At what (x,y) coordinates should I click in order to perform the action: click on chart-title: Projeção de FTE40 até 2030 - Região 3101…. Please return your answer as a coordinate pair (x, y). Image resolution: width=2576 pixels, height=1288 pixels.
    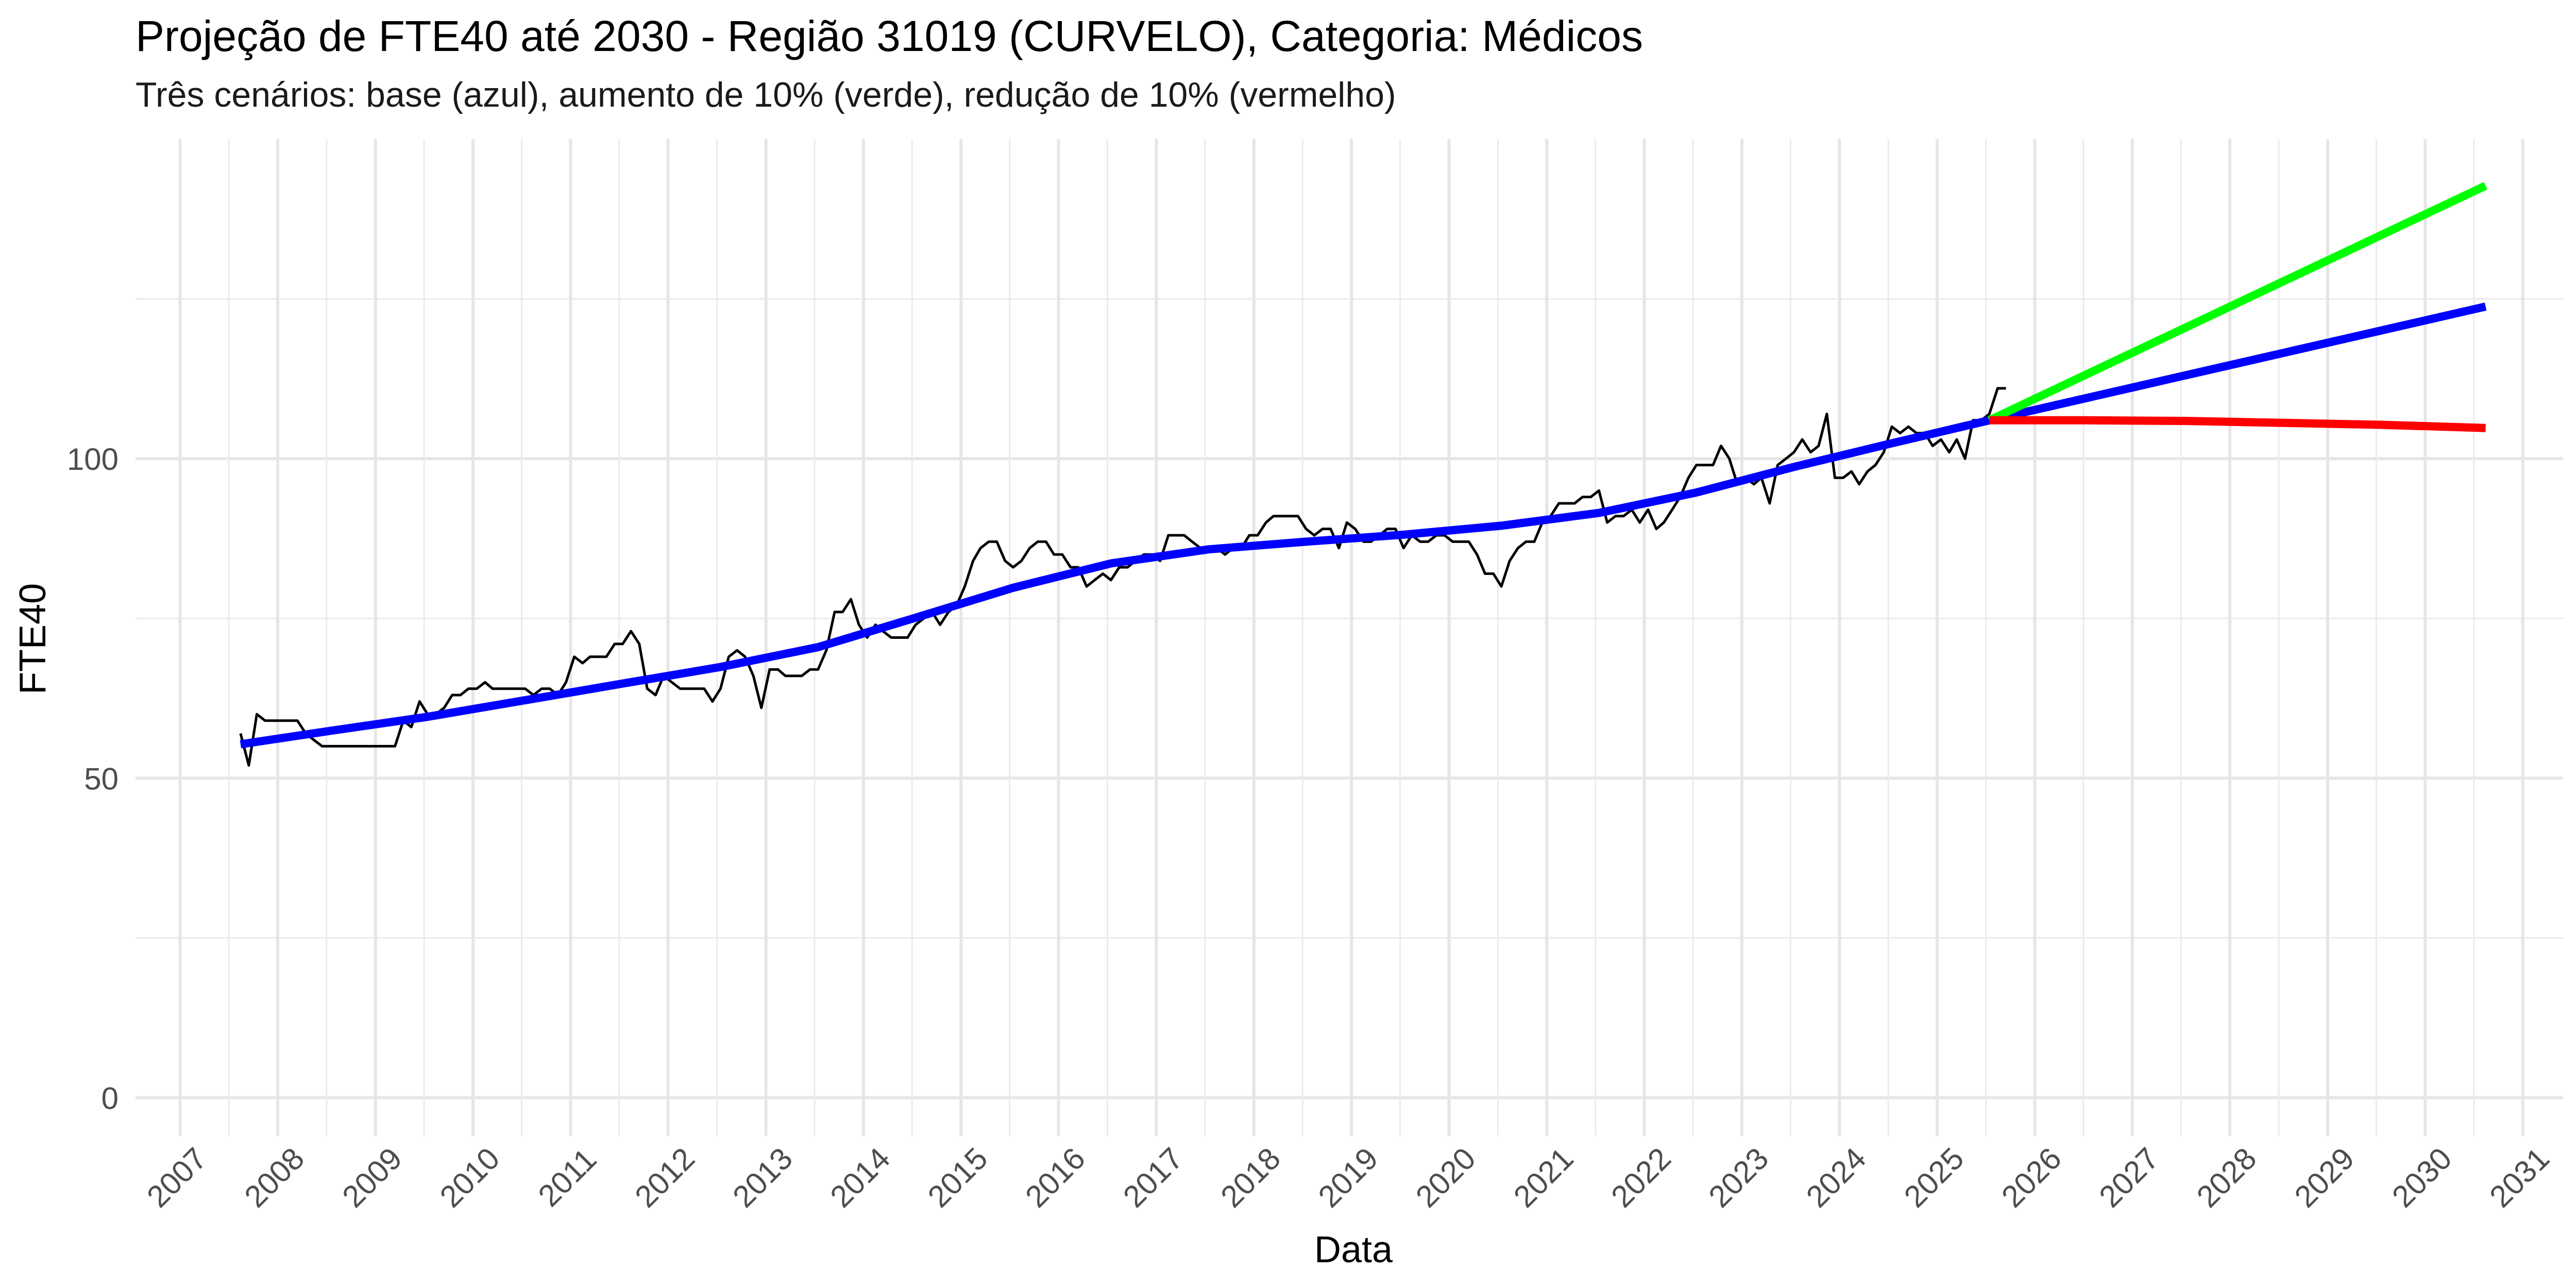
    Looking at the image, I should click on (889, 36).